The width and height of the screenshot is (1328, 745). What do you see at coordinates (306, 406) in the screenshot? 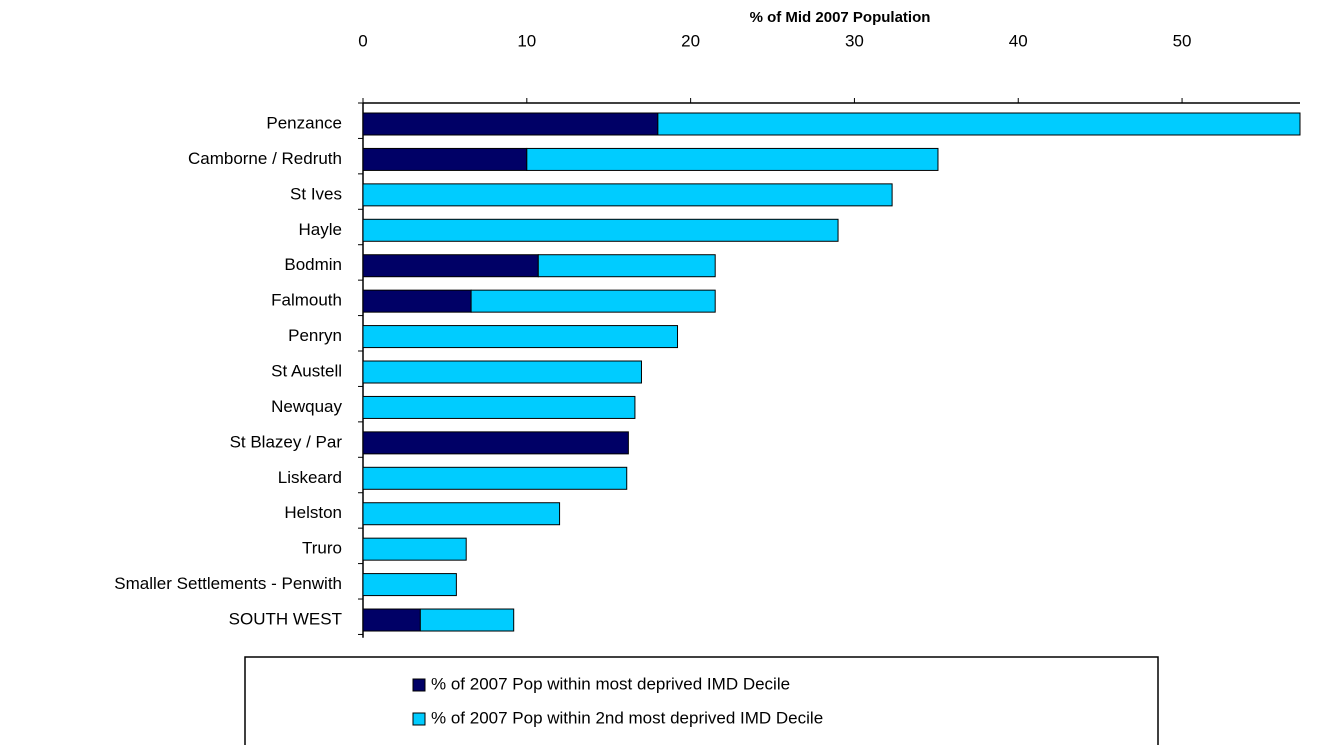
I see `y-tick-label: Newquay` at bounding box center [306, 406].